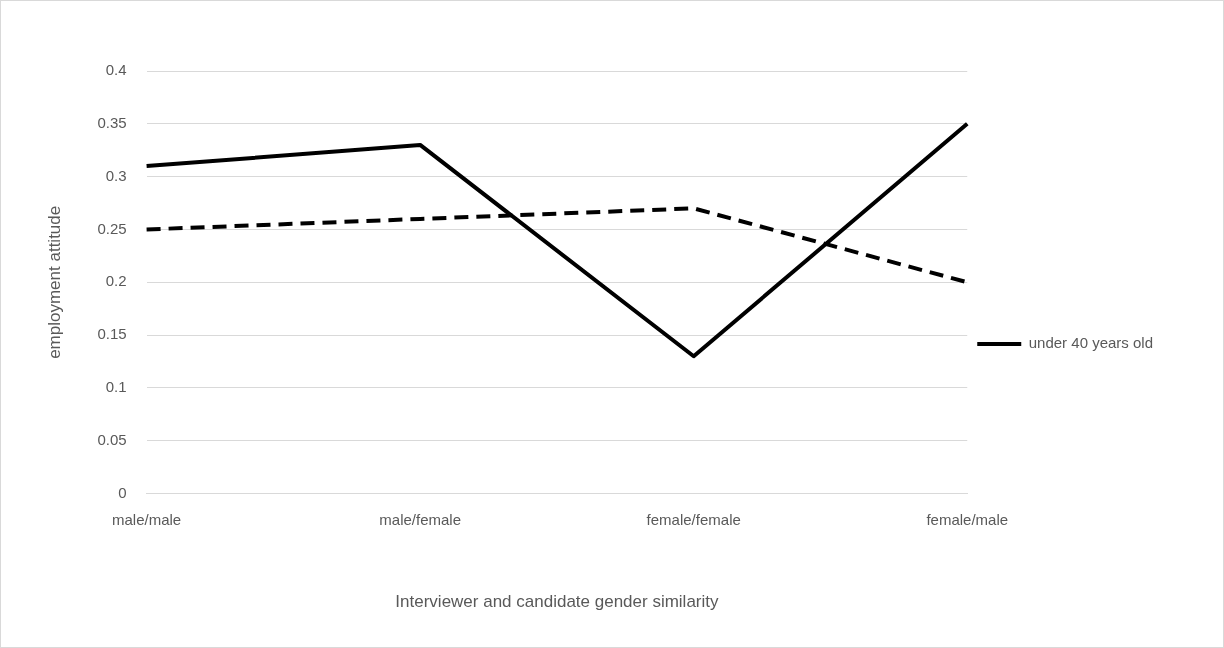 The image size is (1224, 648). Describe the element at coordinates (420, 519) in the screenshot. I see `x-tick-label: male/female` at that location.